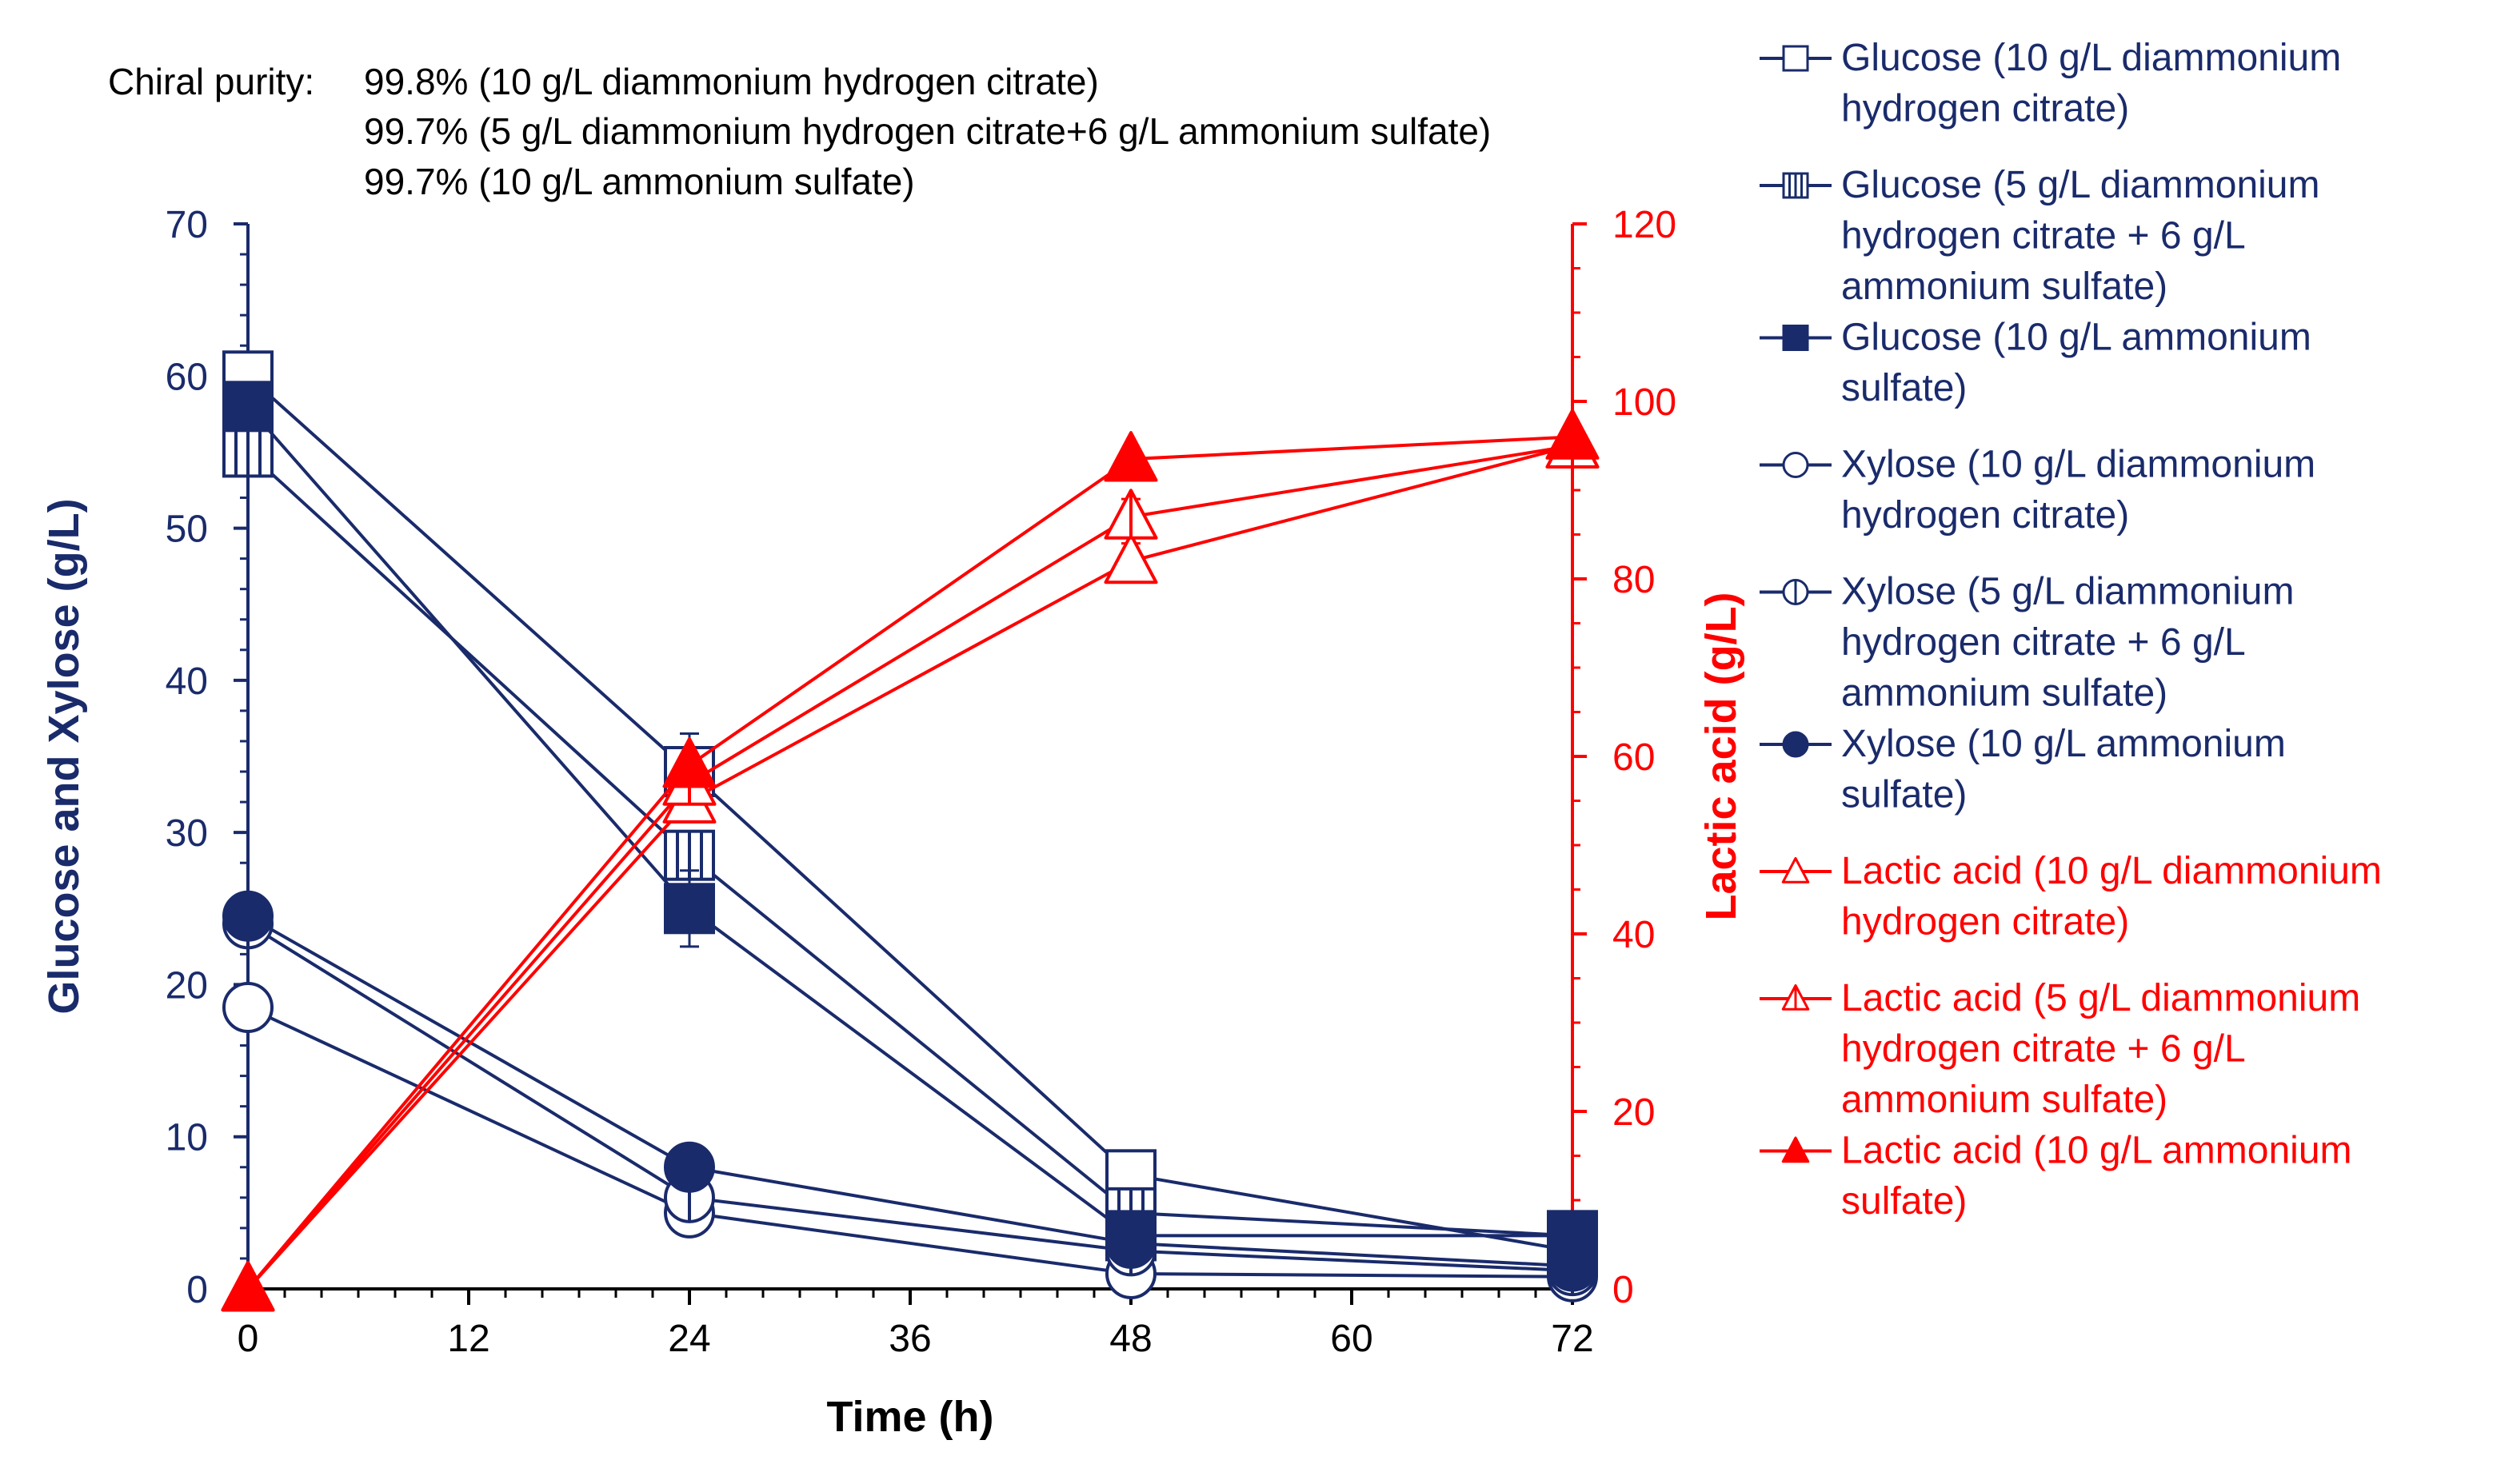 Image resolution: width=2493 pixels, height=1484 pixels. What do you see at coordinates (1623, 1290) in the screenshot?
I see `right-tick-label: 0` at bounding box center [1623, 1290].